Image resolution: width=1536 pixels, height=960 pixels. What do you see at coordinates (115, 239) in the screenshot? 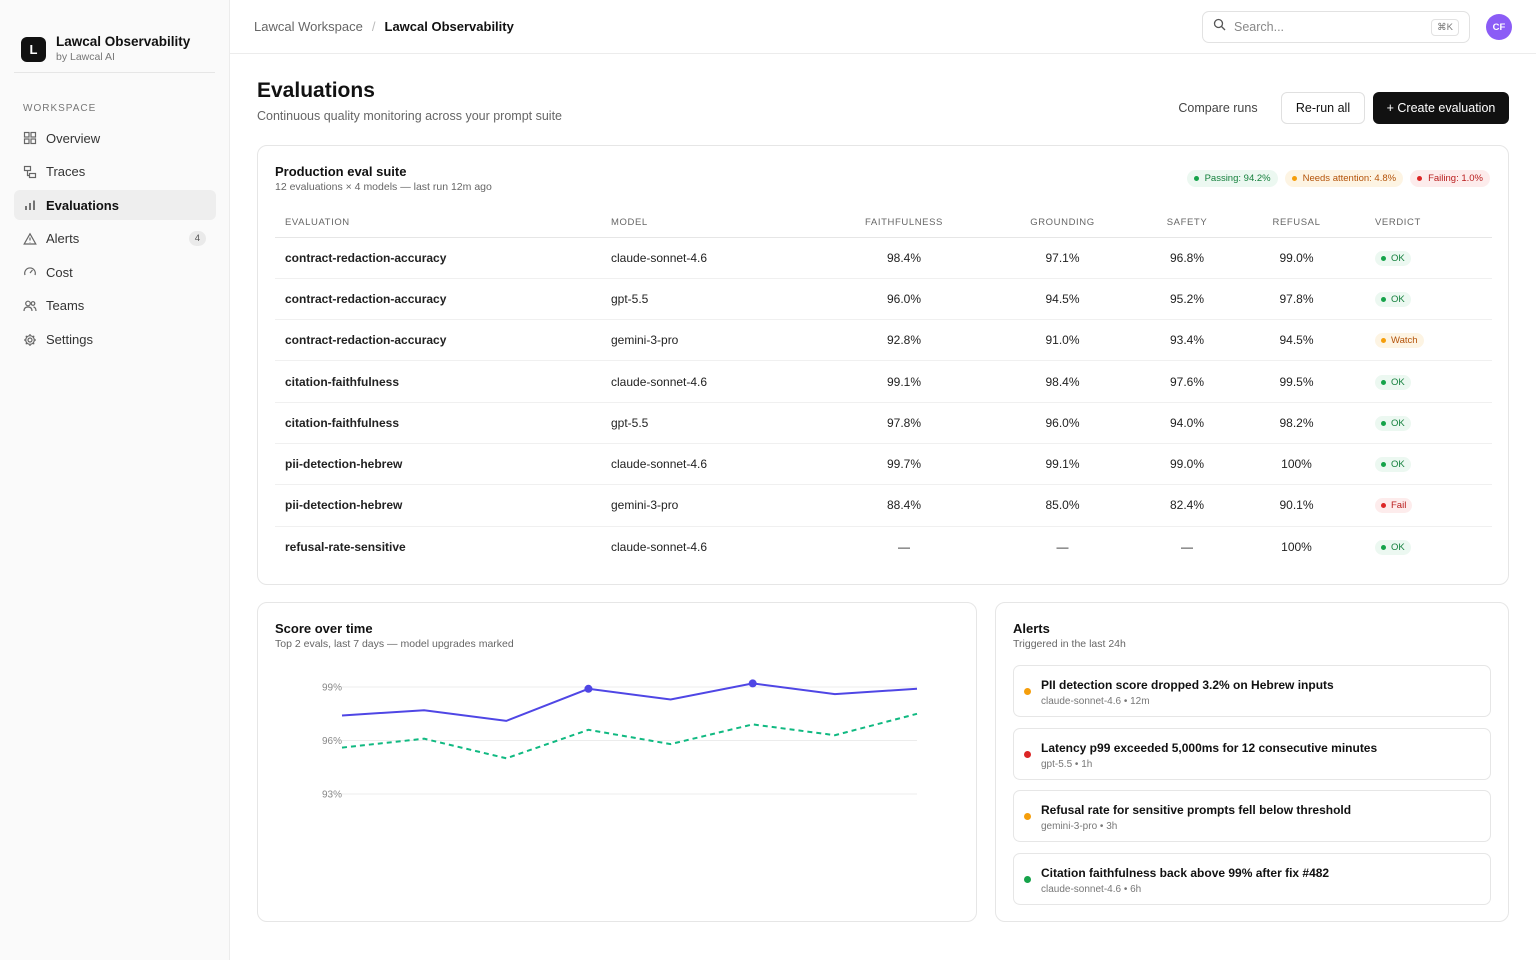
I see `sidebar-item-alerts: Alerts 4` at bounding box center [115, 239].